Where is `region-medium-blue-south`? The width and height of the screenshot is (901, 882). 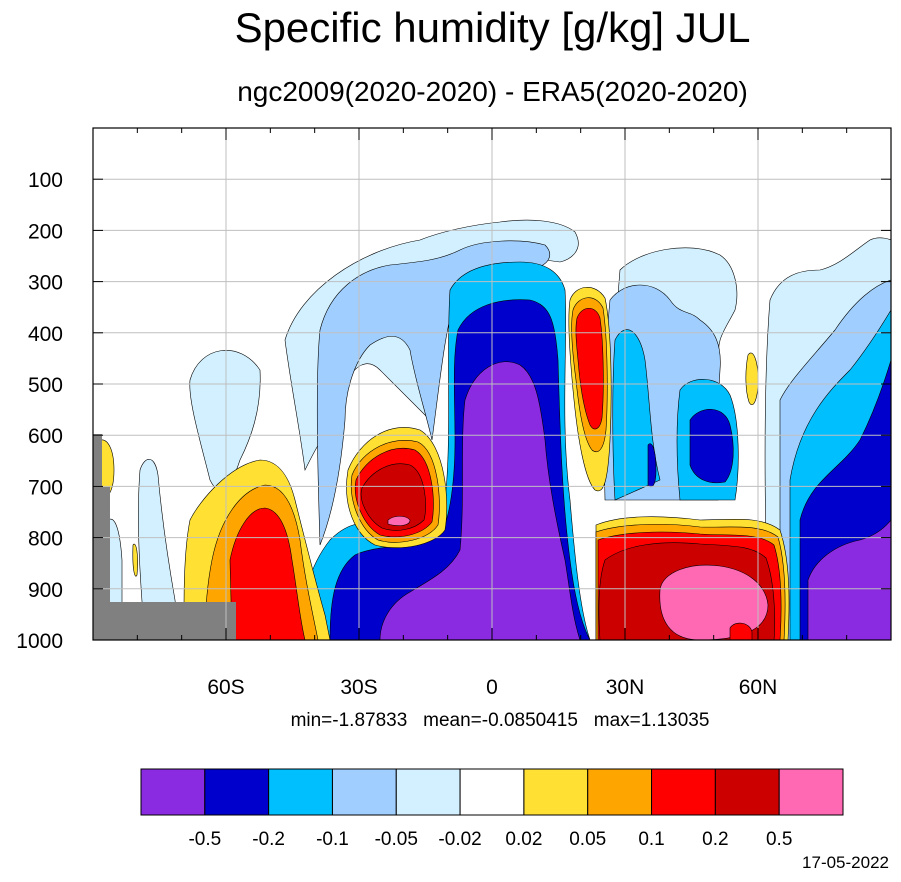 region-medium-blue-south is located at coordinates (433, 393).